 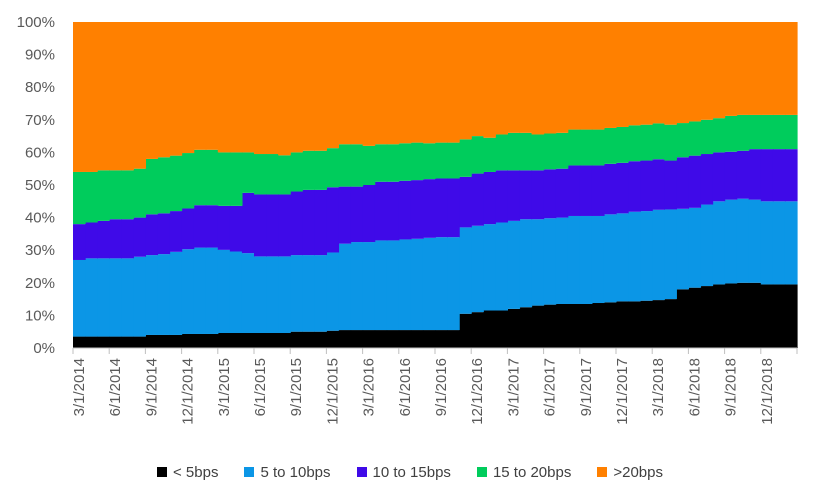 What do you see at coordinates (477, 391) in the screenshot?
I see `x-tick-label: 12/1/2016` at bounding box center [477, 391].